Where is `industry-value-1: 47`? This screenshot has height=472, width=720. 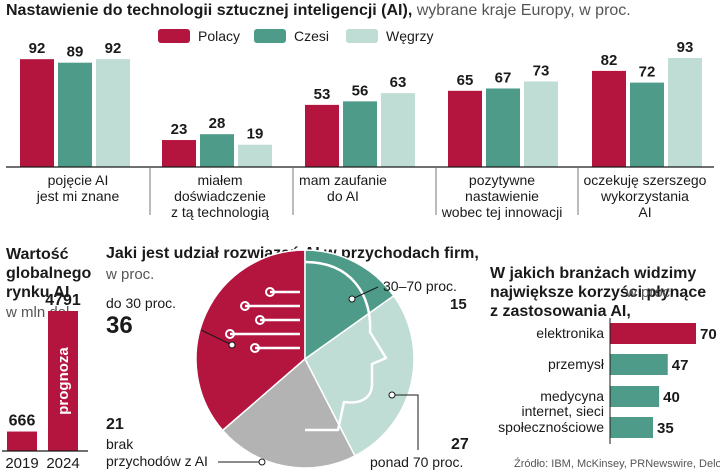 industry-value-1: 47 is located at coordinates (680, 365).